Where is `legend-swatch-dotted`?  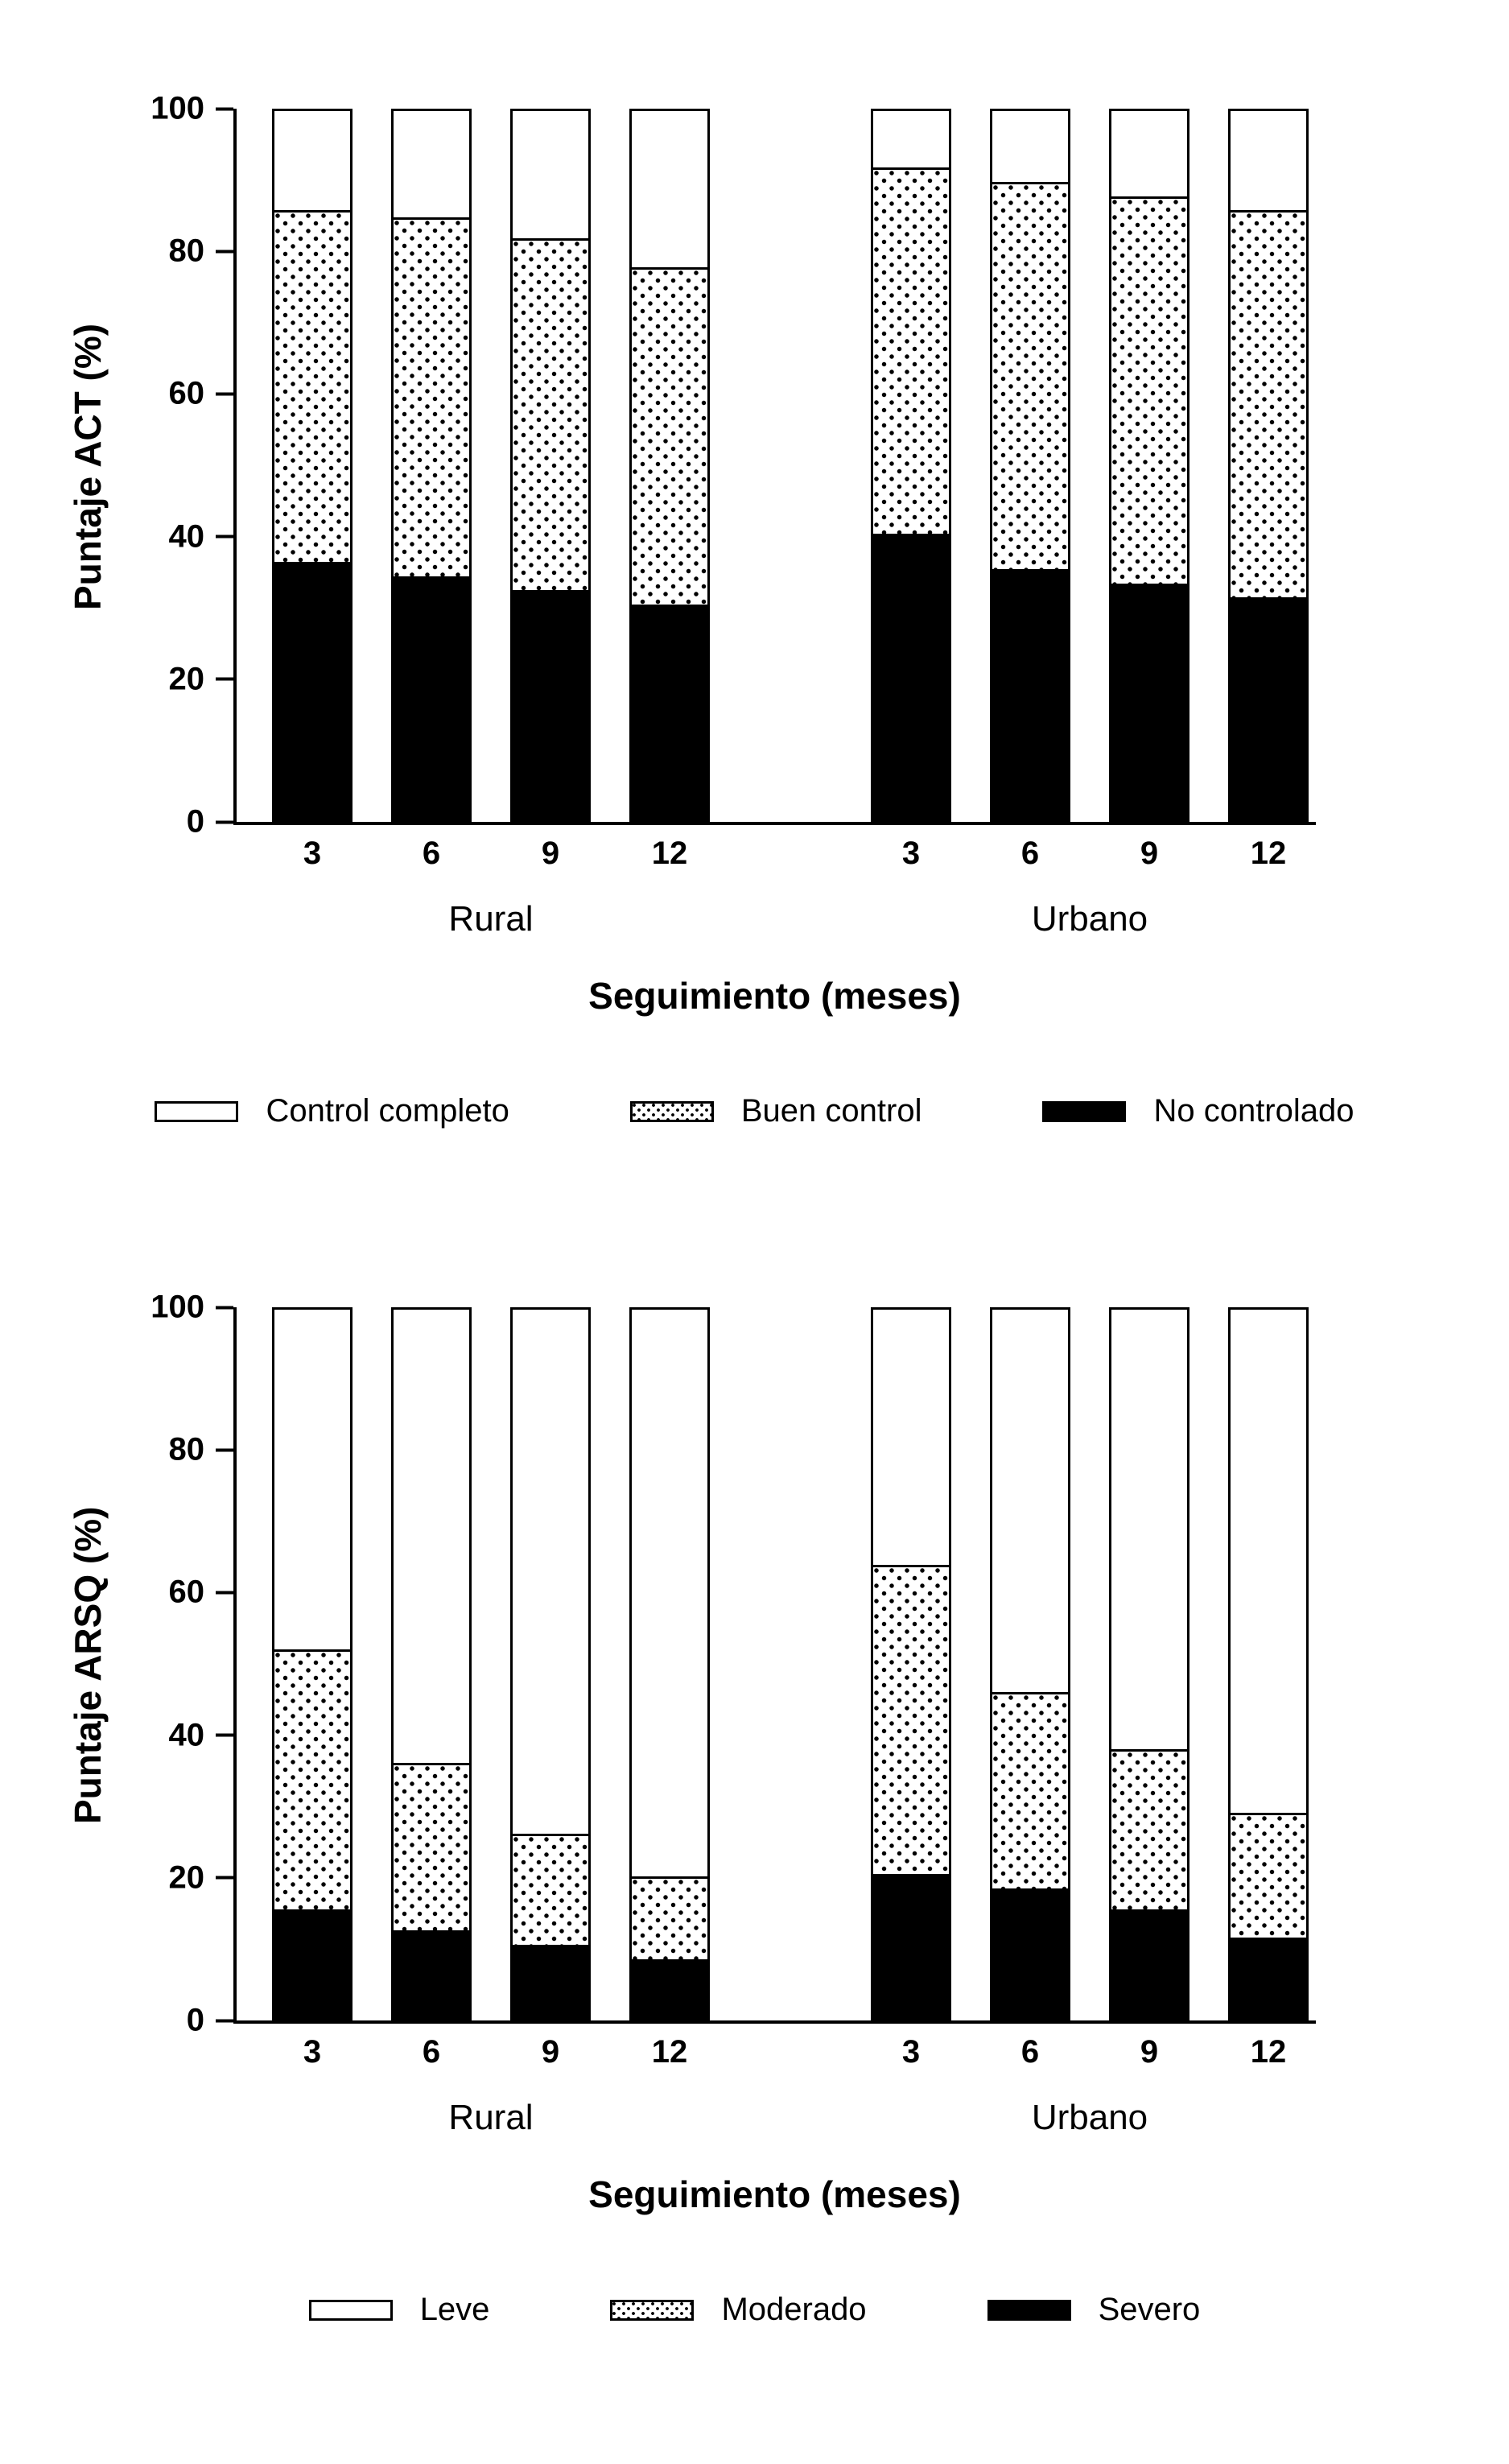
legend-swatch-dotted is located at coordinates (652, 2310).